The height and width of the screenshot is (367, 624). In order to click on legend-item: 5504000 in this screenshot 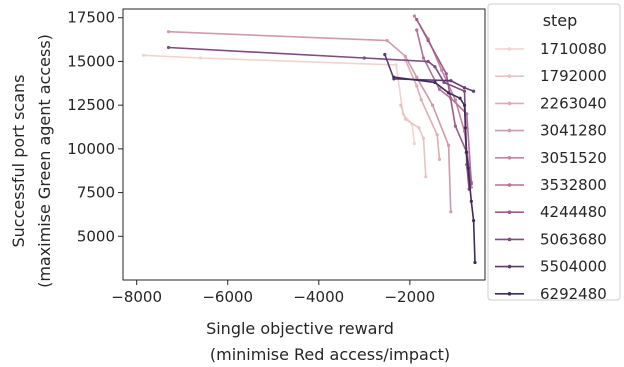, I will do `click(551, 267)`.